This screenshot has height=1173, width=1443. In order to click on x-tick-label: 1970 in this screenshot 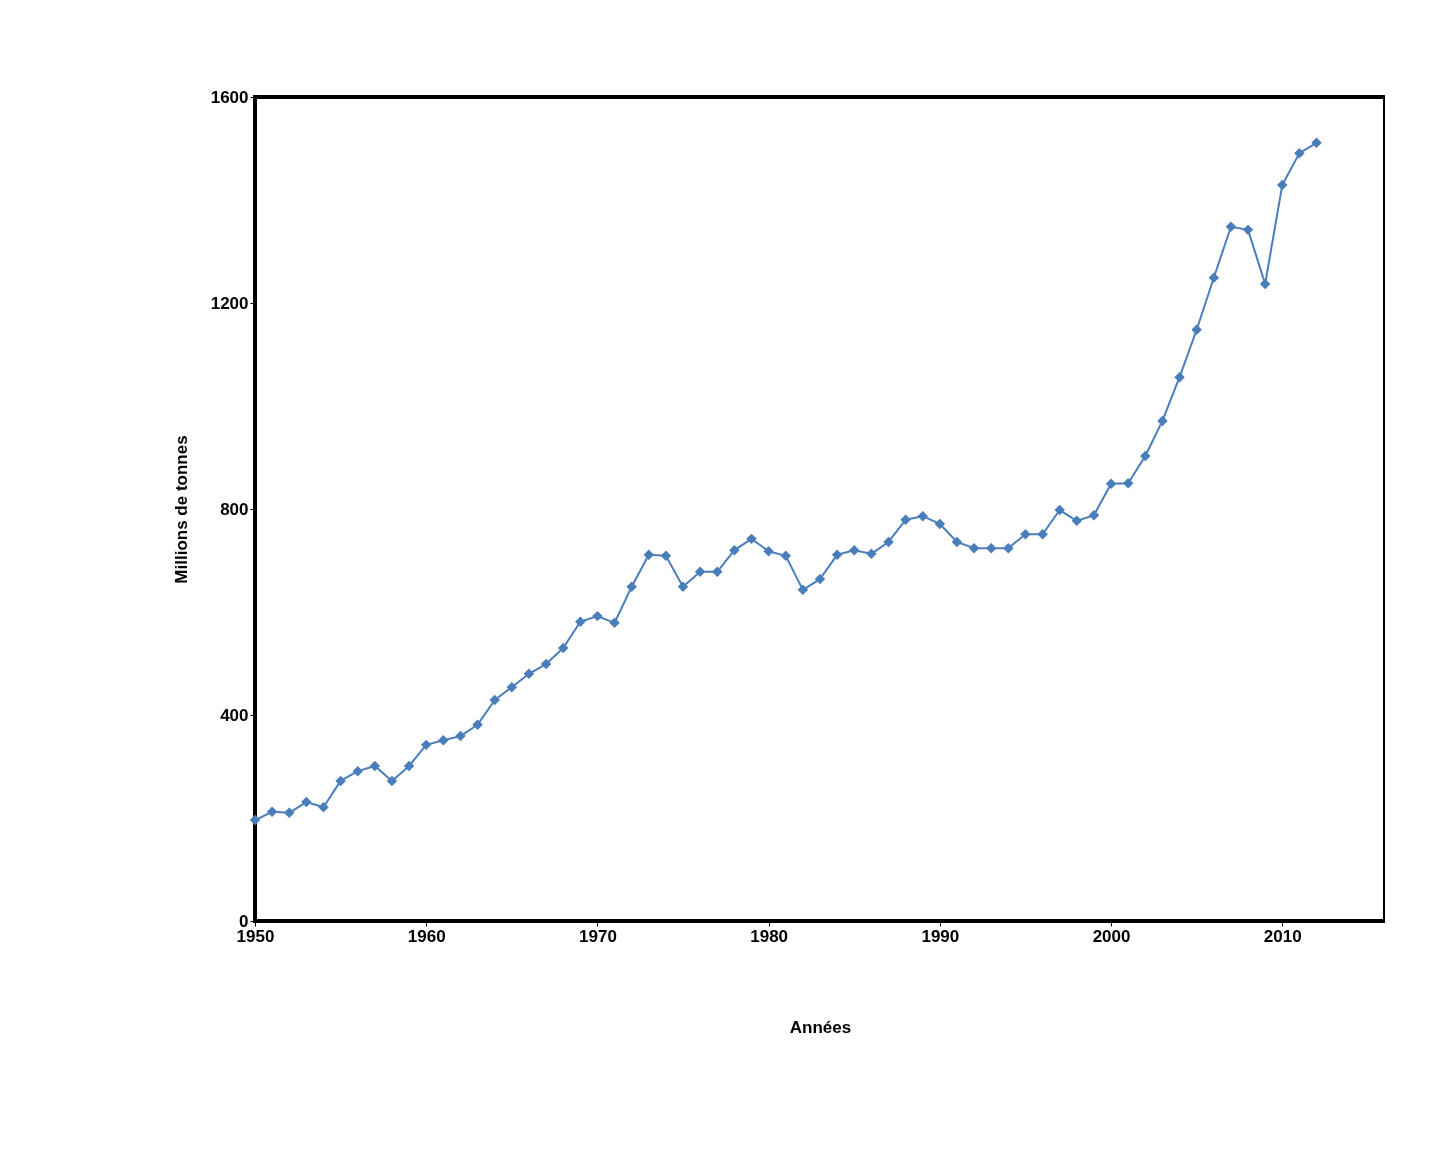, I will do `click(598, 936)`.